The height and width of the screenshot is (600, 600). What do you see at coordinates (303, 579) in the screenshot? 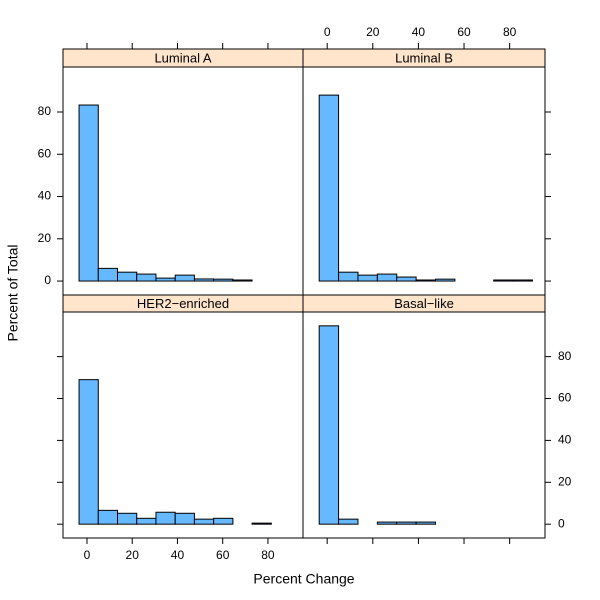
I see `x-axis-title: Percent Change` at bounding box center [303, 579].